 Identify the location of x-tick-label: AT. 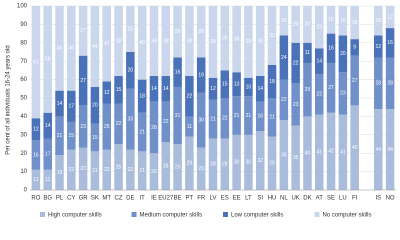
(320, 199).